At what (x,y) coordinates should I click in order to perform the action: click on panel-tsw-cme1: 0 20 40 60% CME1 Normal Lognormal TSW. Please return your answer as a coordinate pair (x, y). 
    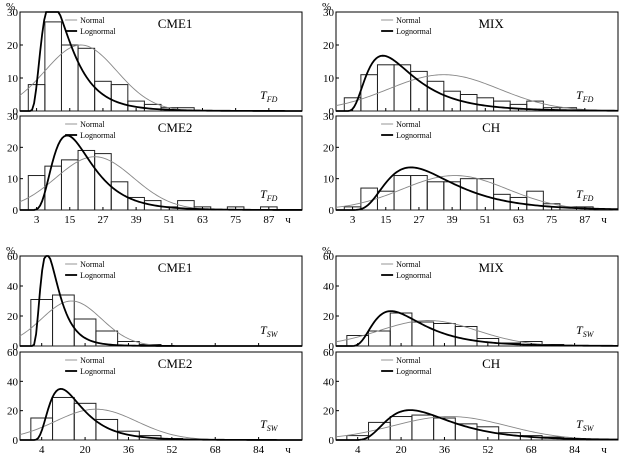
    Looking at the image, I should click on (154, 299).